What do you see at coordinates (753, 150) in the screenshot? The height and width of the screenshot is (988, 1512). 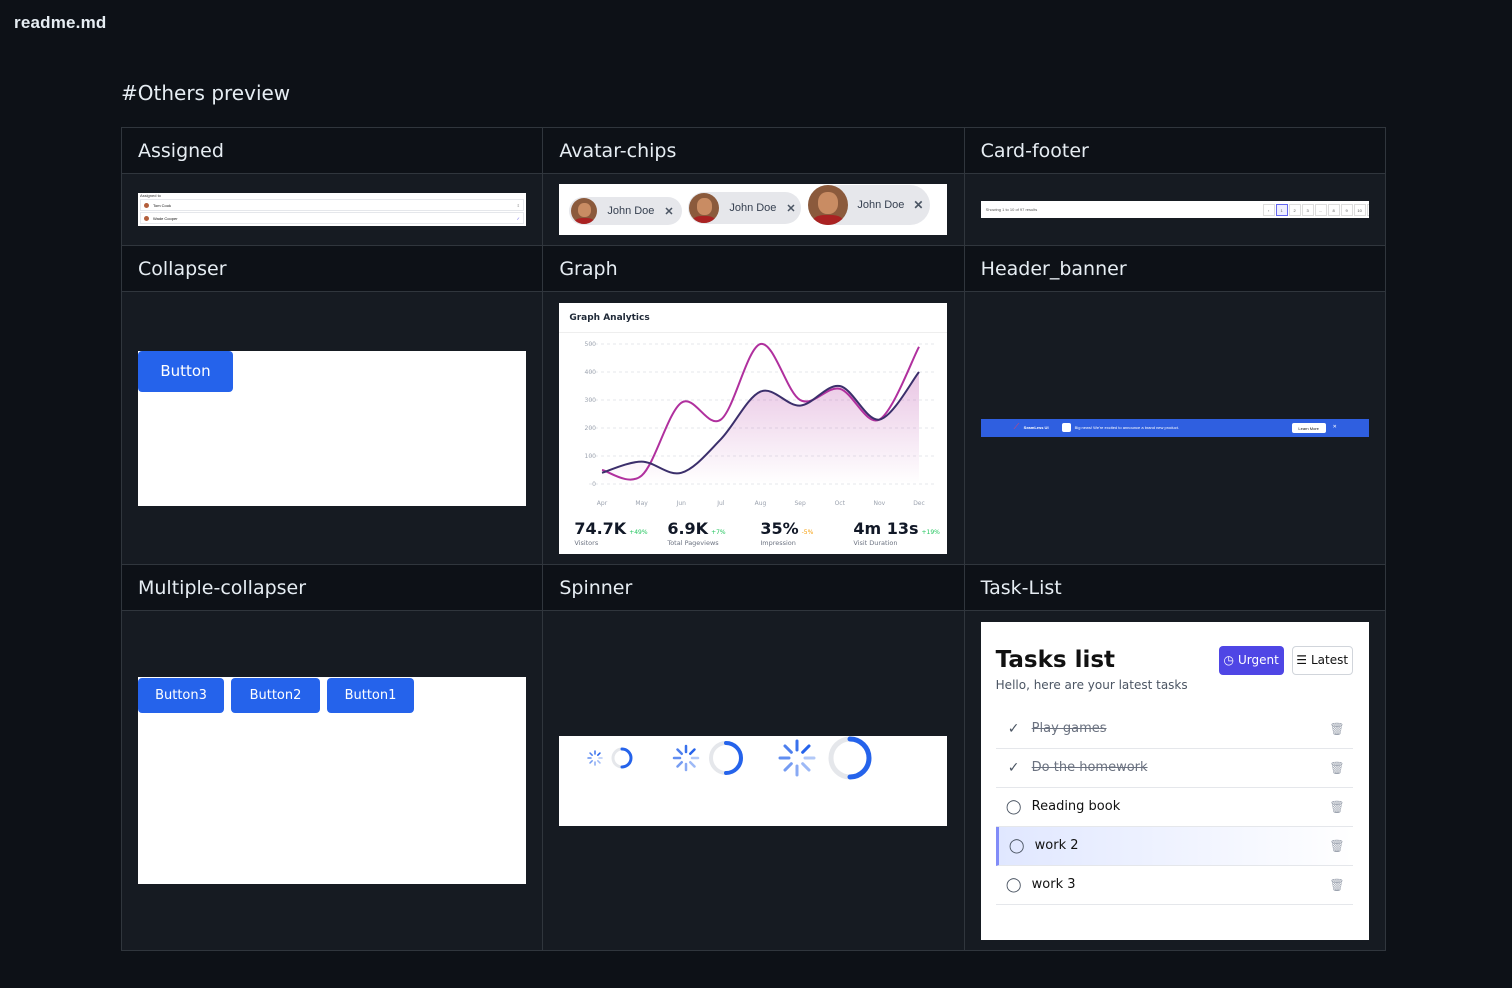 I see `cell-title-avatar-chips: Avatar-chips` at bounding box center [753, 150].